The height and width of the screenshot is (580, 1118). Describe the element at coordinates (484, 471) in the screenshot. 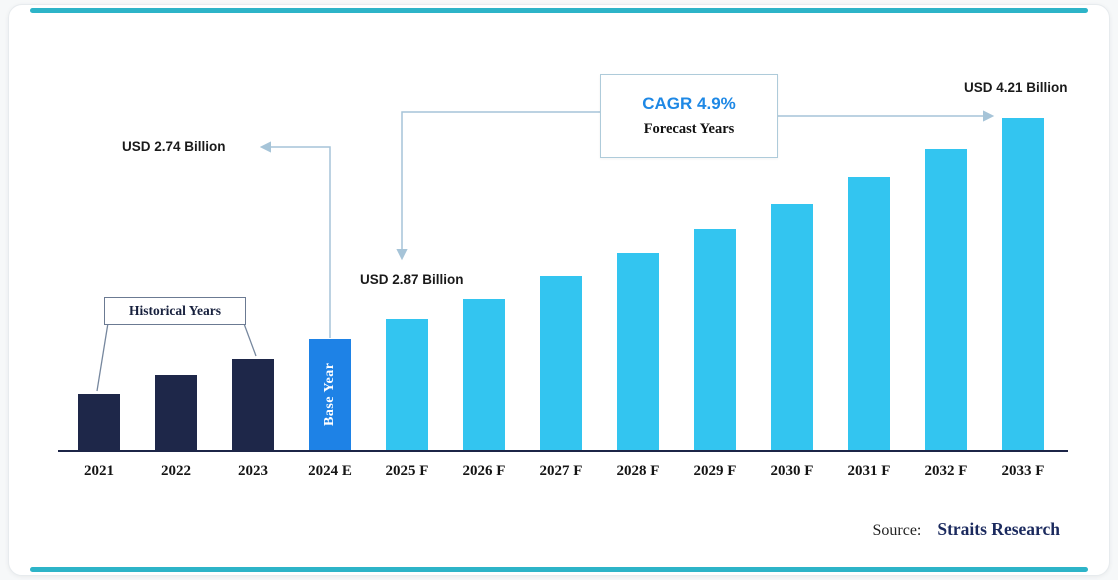

I see `x-axis-label-2026: 2026 F` at that location.